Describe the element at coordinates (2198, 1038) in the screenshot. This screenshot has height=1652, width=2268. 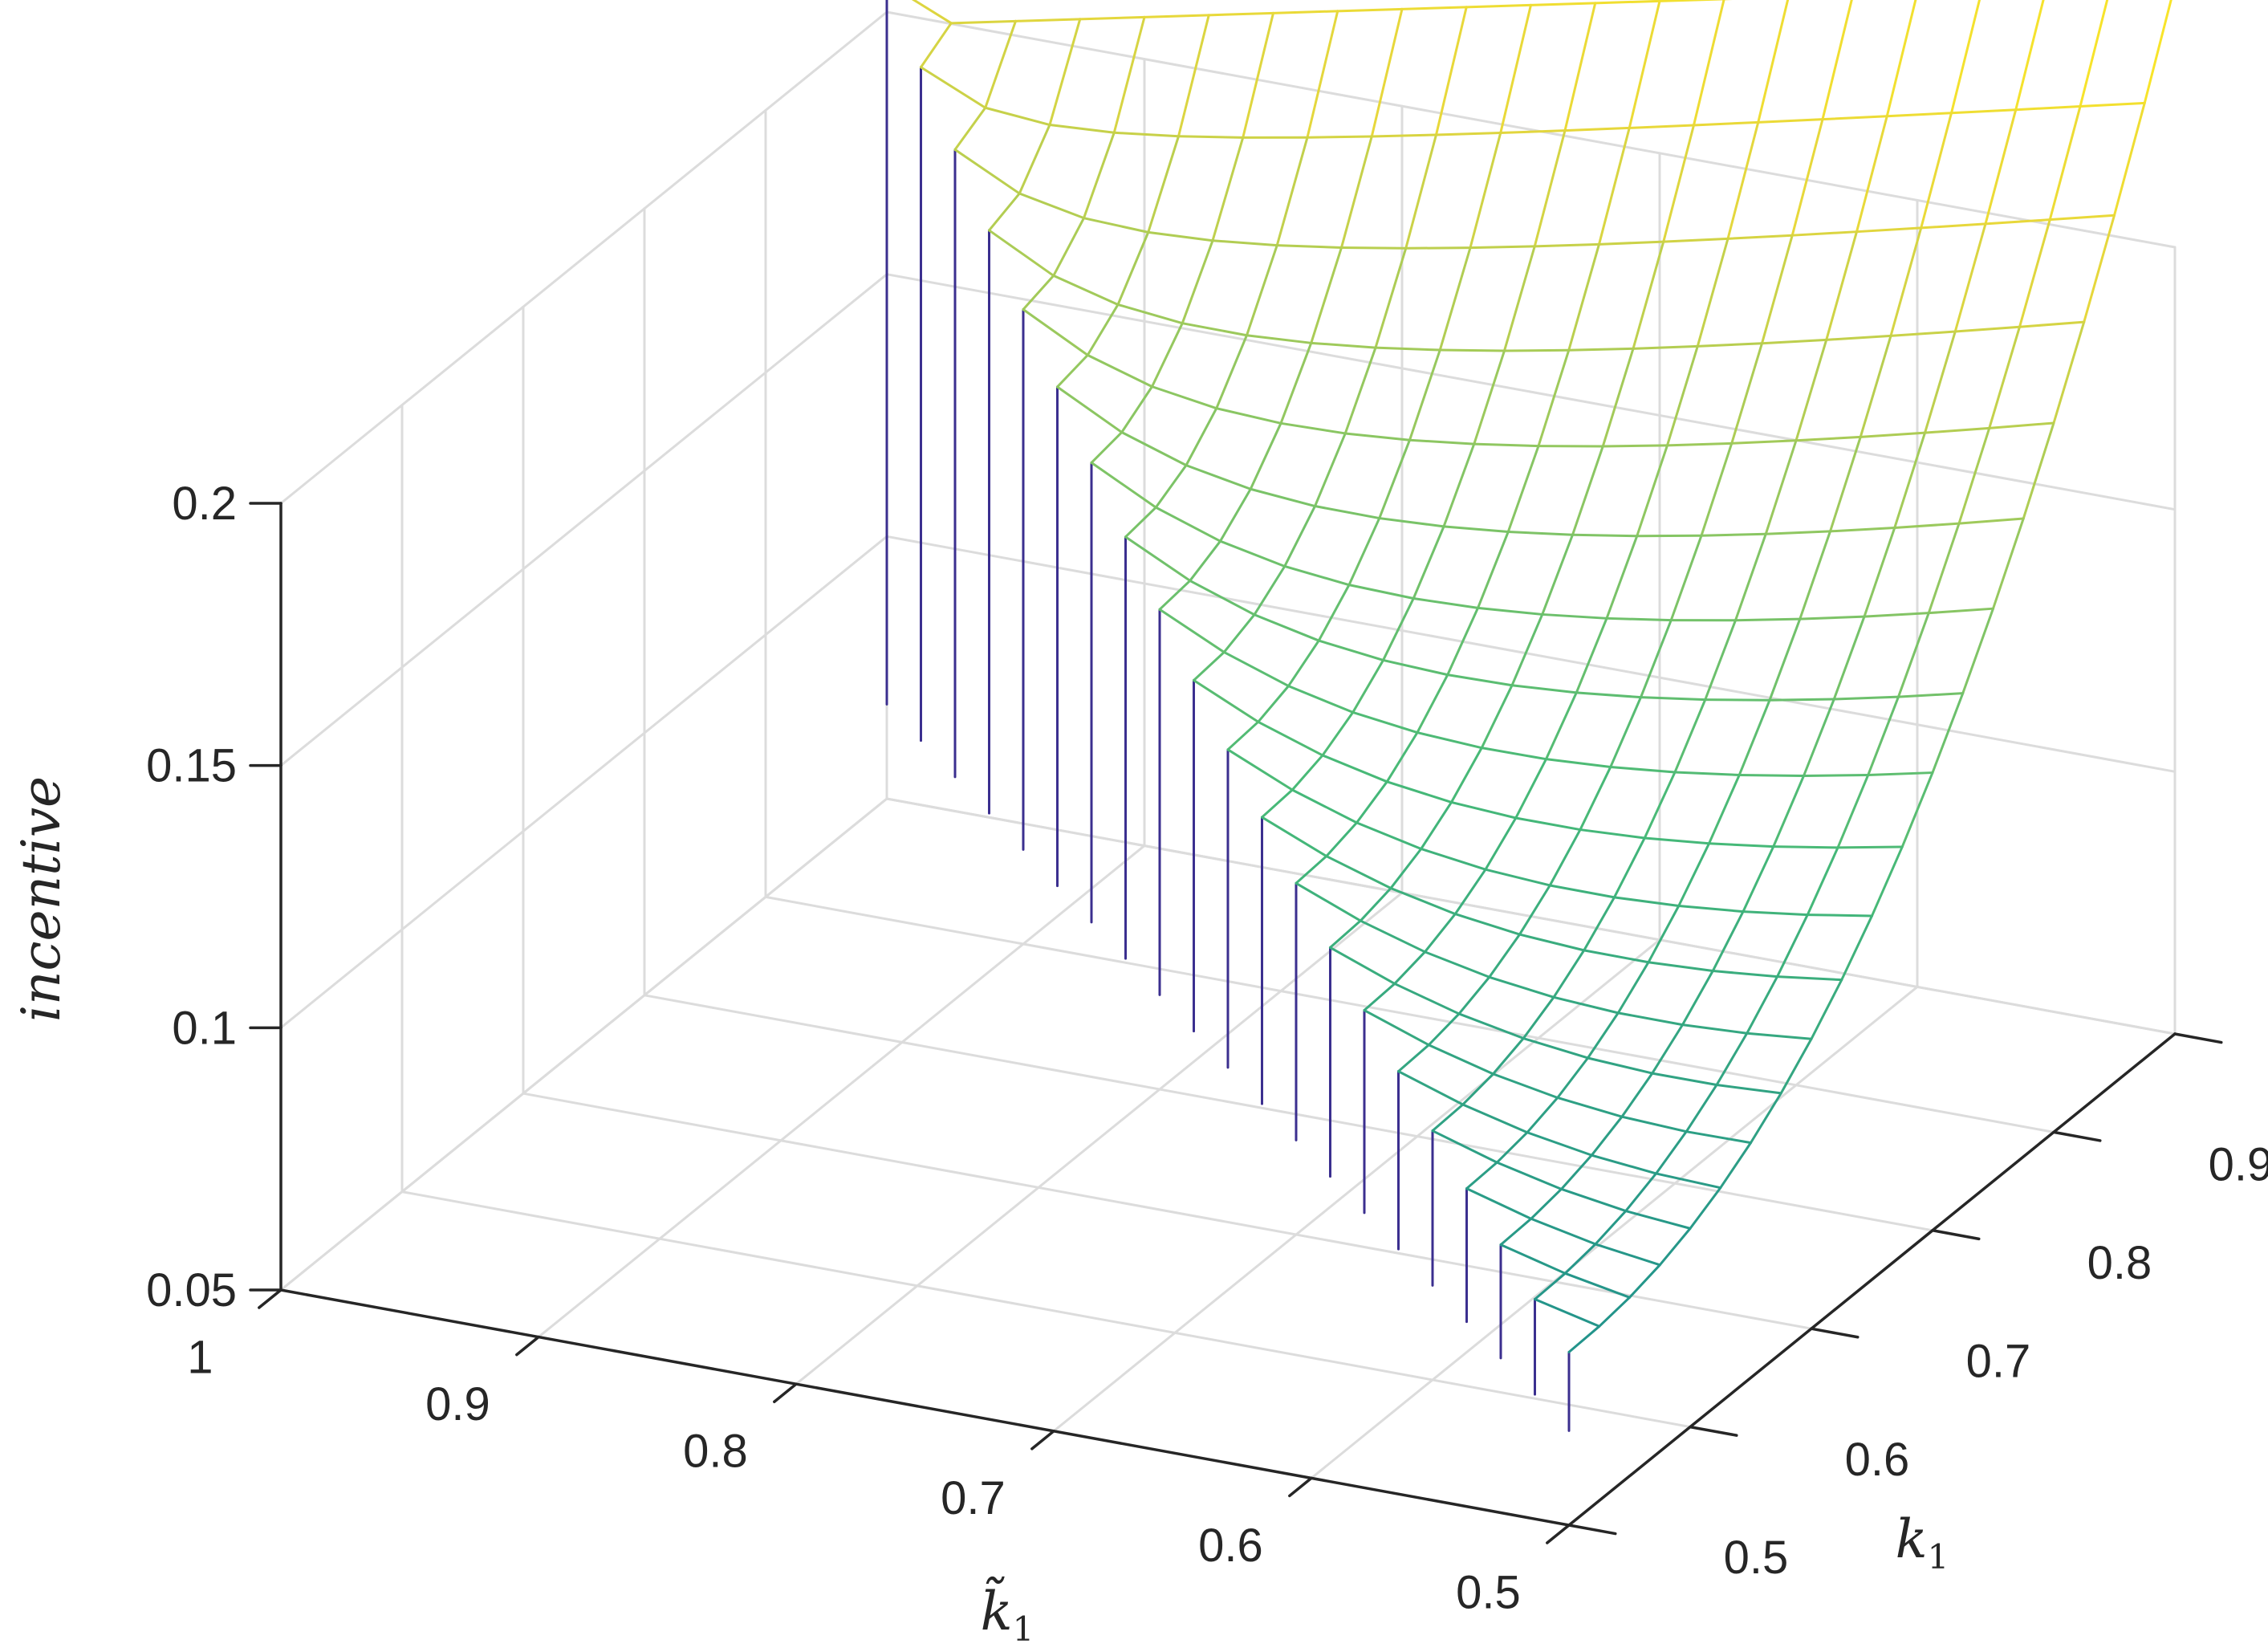
I see `y-tick-mark` at that location.